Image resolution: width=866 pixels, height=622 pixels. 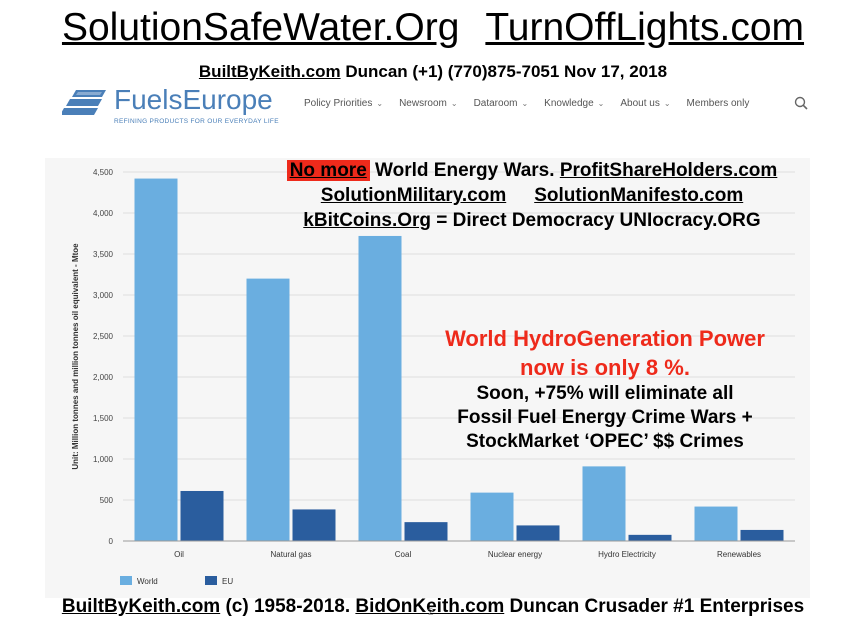 What do you see at coordinates (431, 612) in the screenshot?
I see `page-number: 2` at bounding box center [431, 612].